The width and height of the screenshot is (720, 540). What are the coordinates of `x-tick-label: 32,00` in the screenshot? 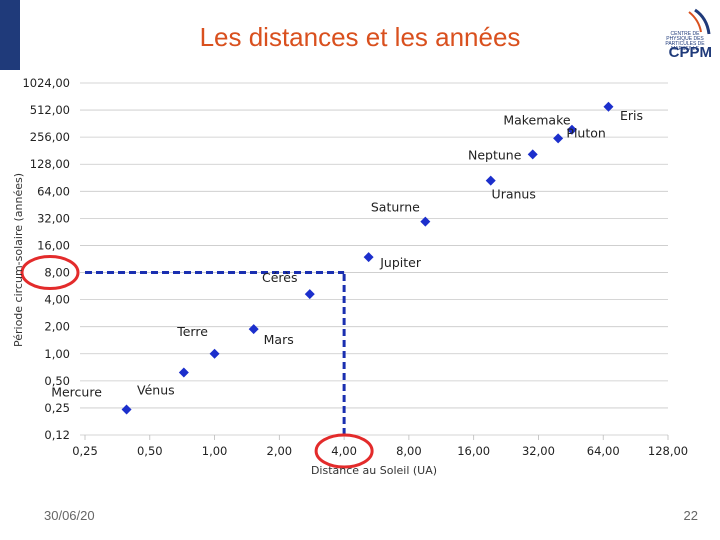 It's located at (538, 451).